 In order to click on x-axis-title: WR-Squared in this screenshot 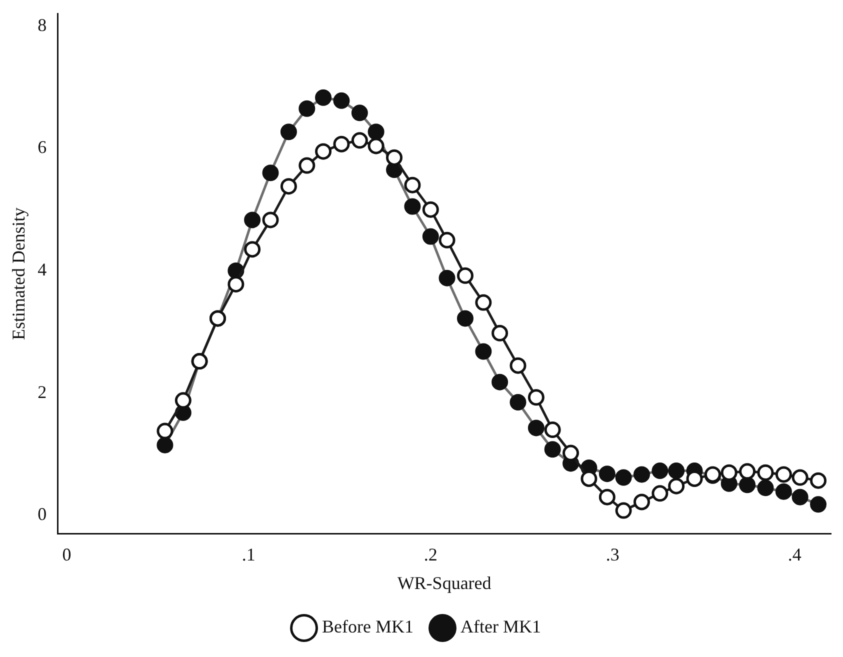, I will do `click(444, 582)`.